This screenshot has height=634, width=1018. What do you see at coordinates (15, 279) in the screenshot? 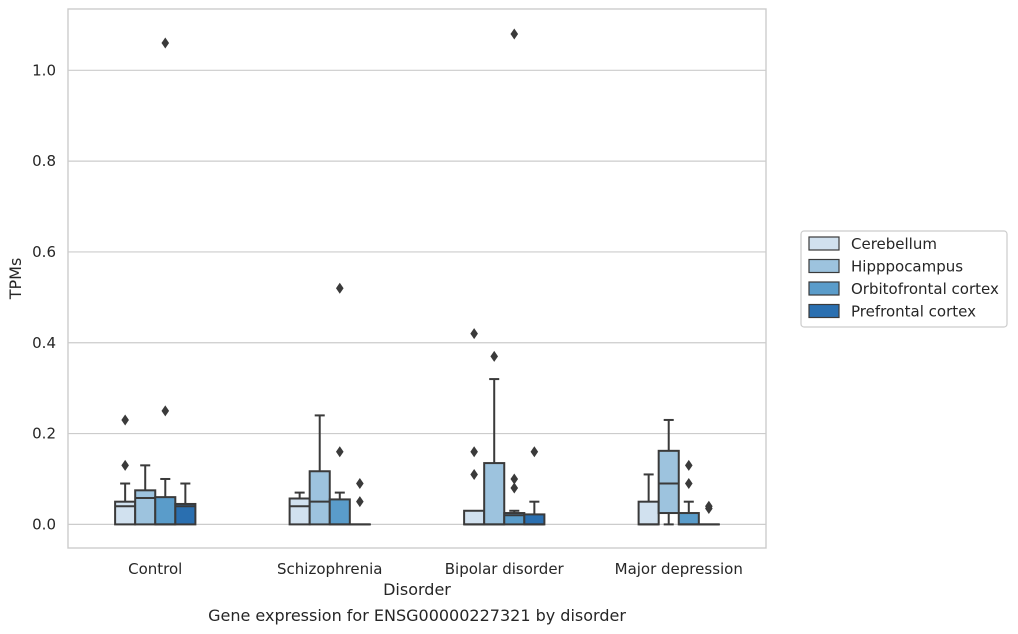
I see `y-axis-title: TPMs` at bounding box center [15, 279].